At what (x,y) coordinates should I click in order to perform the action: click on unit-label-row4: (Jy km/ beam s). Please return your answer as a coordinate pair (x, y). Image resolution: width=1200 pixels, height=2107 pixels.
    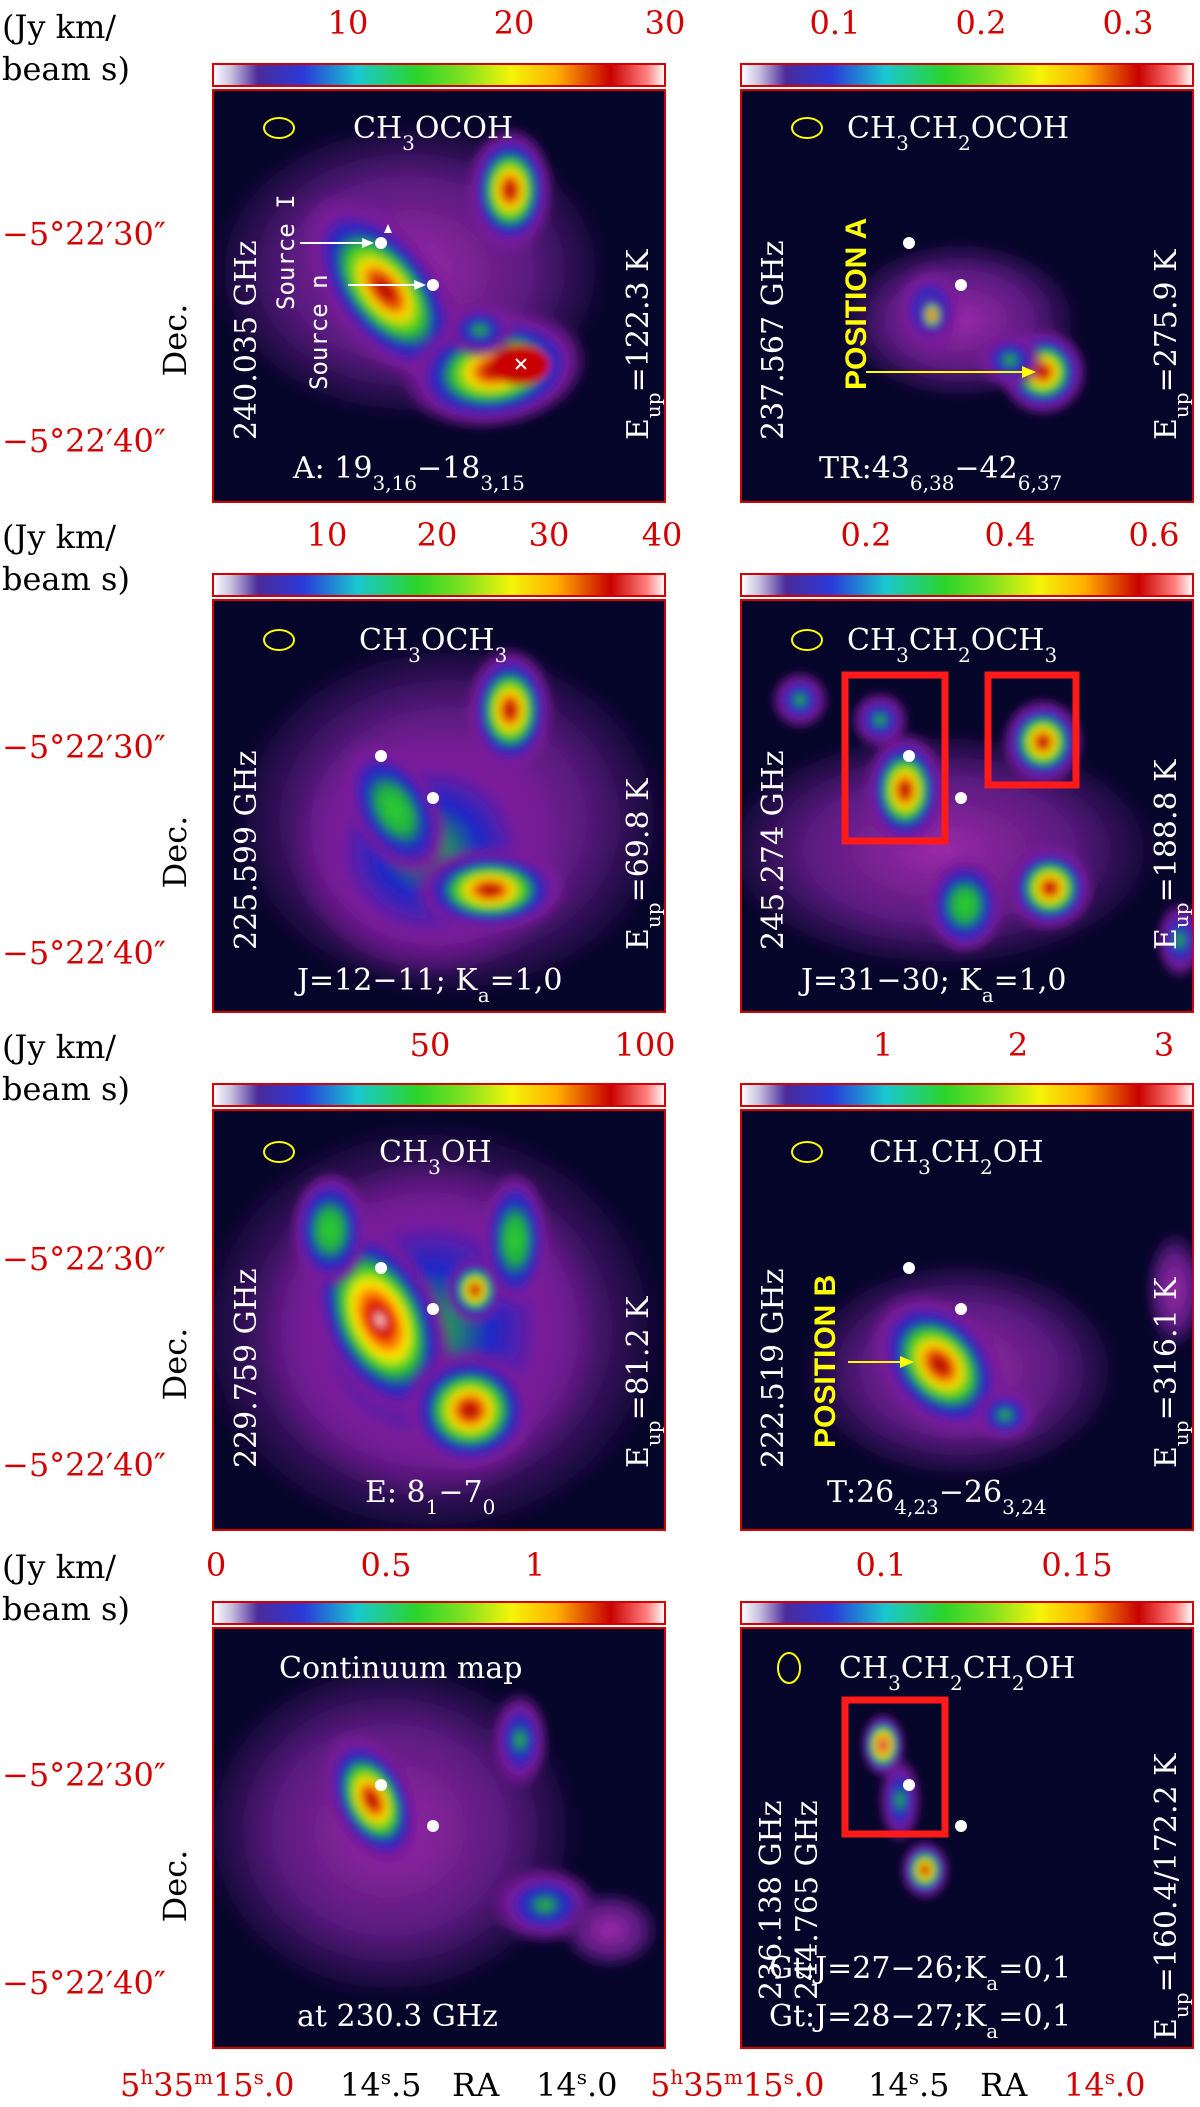
    Looking at the image, I should click on (66, 1588).